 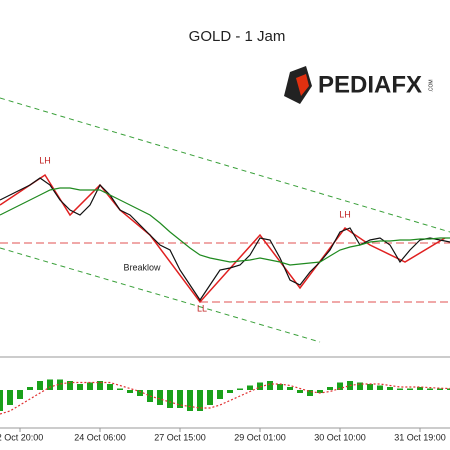 I want to click on logo-suffix: .COM, so click(x=431, y=85).